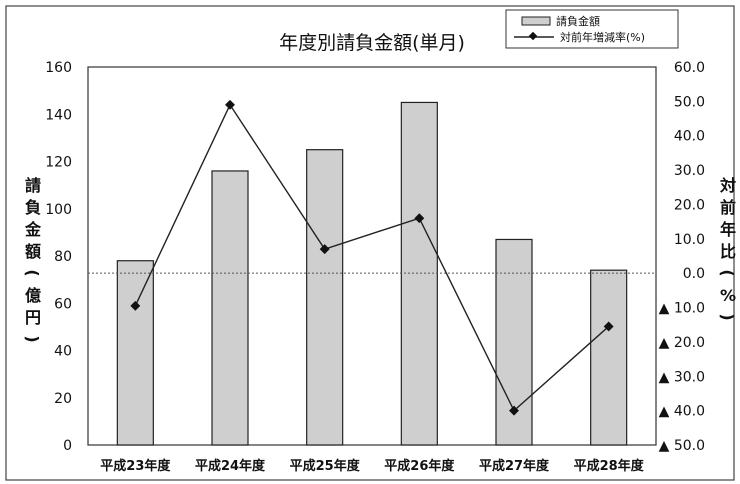 The height and width of the screenshot is (484, 740). Describe the element at coordinates (602, 37) in the screenshot. I see `legend-line-label: 対前年増減率(%)` at that location.